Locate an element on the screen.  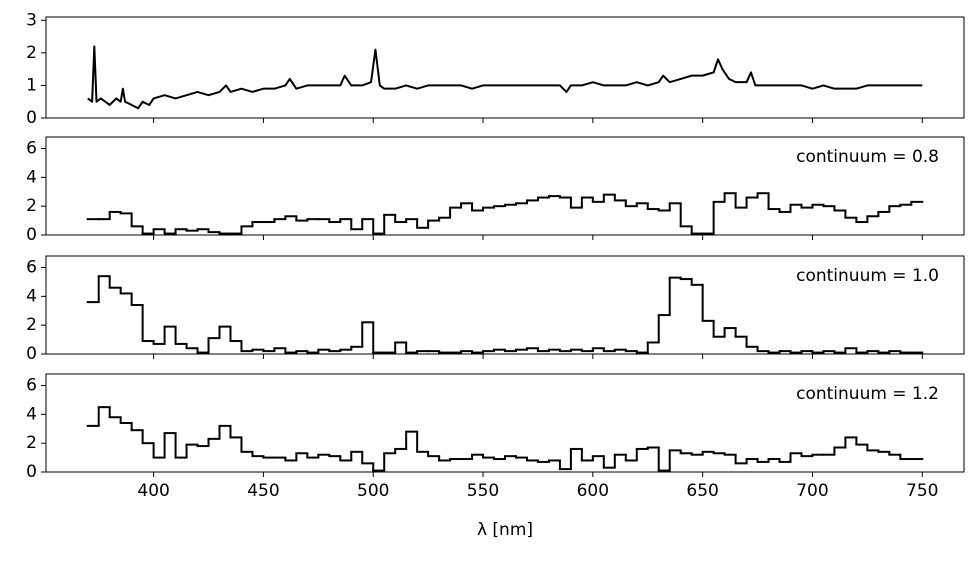
annotation: continuum = 0.8 is located at coordinates (867, 157).